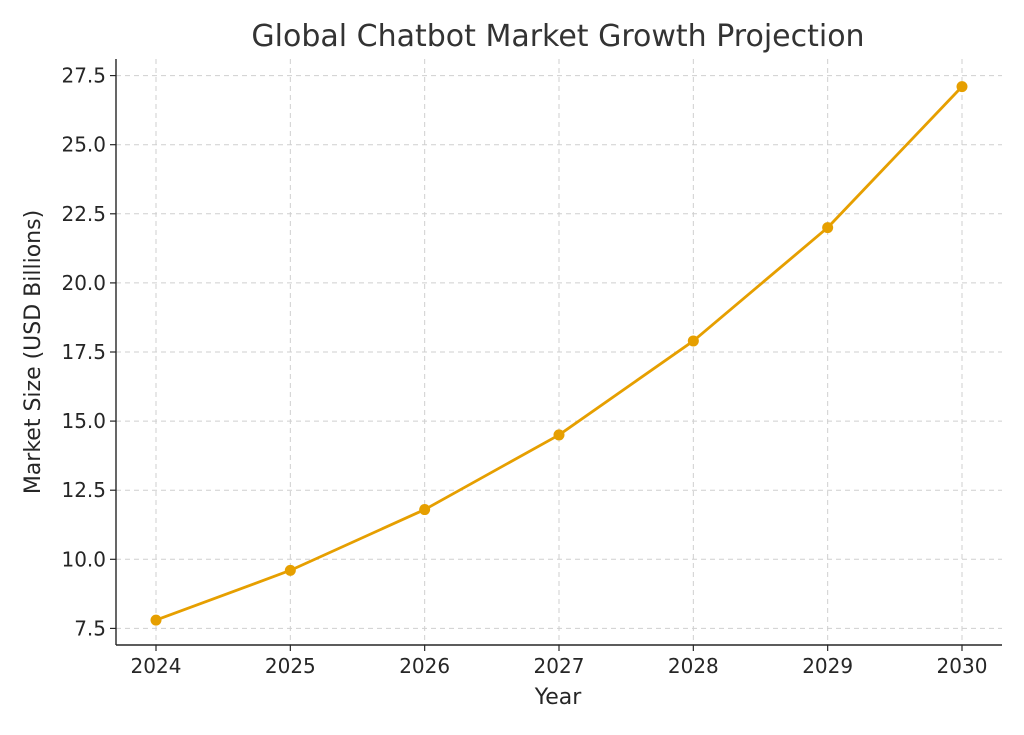 The height and width of the screenshot is (735, 1024). What do you see at coordinates (83, 352) in the screenshot?
I see `y-tick-label: 17.5` at bounding box center [83, 352].